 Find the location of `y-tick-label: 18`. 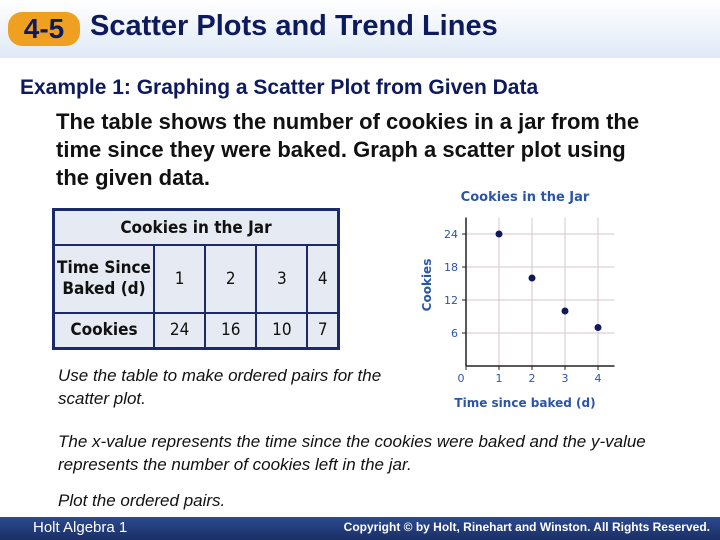

y-tick-label: 18 is located at coordinates (451, 267).